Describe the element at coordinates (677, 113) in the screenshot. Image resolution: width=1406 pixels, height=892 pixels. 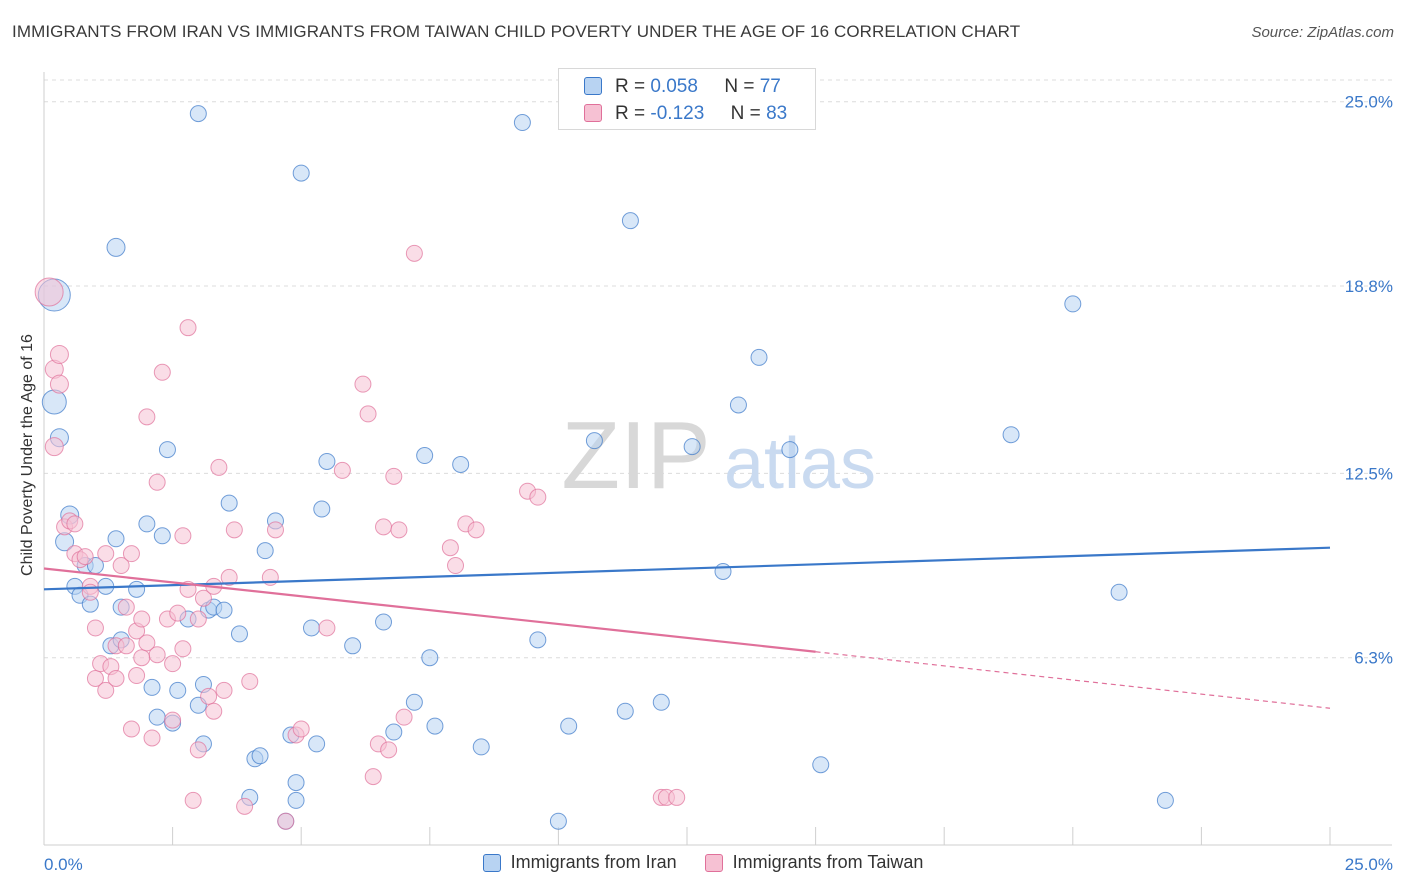
I see `r-value-taiwan: -0.123` at that location.